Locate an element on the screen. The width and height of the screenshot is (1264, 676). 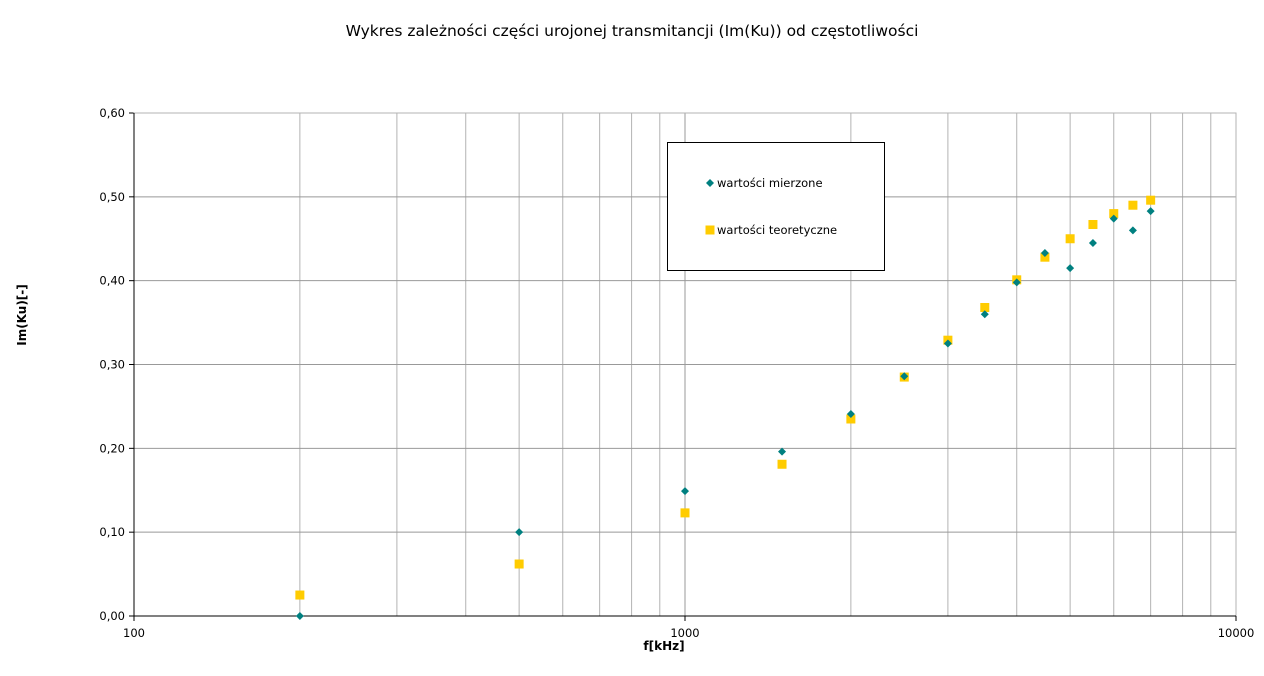
x-axis-label: f[kHz] is located at coordinates (664, 646).